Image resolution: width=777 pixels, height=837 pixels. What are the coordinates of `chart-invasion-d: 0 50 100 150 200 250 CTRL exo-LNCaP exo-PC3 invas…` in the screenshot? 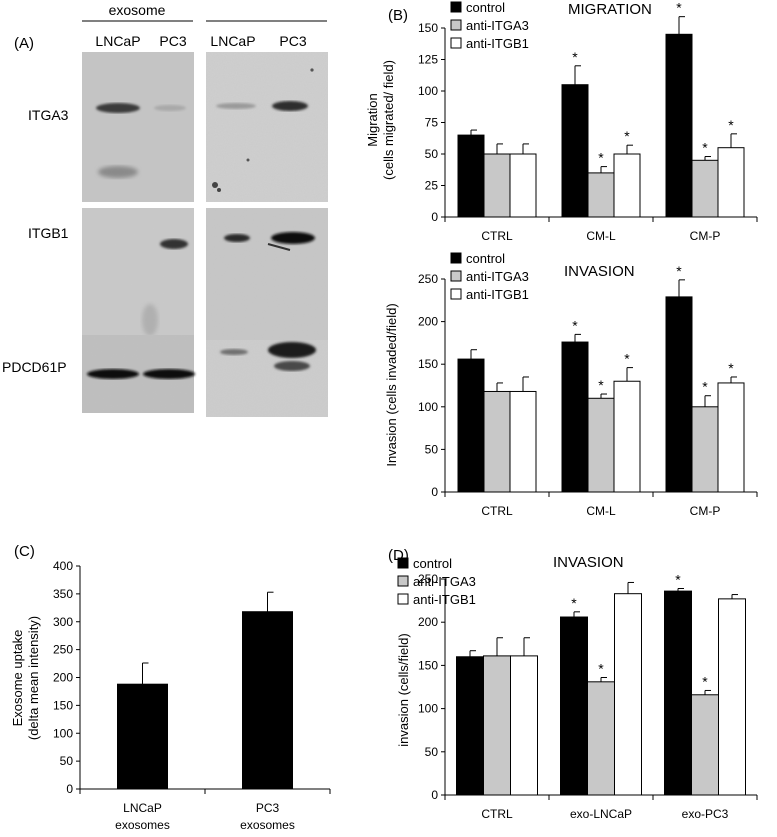 It's located at (577, 687).